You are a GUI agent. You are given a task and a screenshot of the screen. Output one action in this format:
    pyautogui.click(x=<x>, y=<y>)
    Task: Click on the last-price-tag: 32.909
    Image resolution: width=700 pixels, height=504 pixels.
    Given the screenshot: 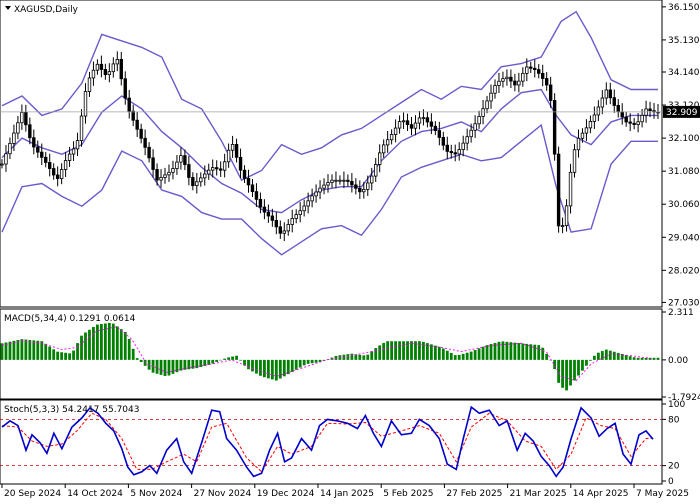 What is the action you would take?
    pyautogui.click(x=681, y=111)
    